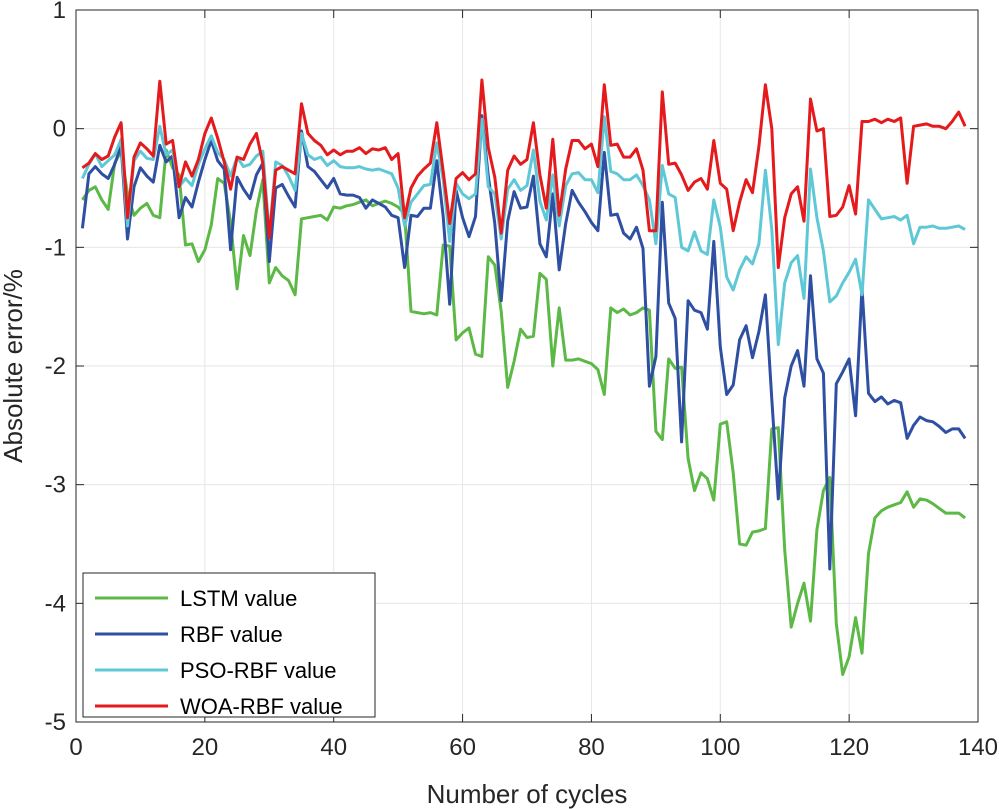 The height and width of the screenshot is (809, 999). What do you see at coordinates (75, 747) in the screenshot?
I see `x-tick-label: 0` at bounding box center [75, 747].